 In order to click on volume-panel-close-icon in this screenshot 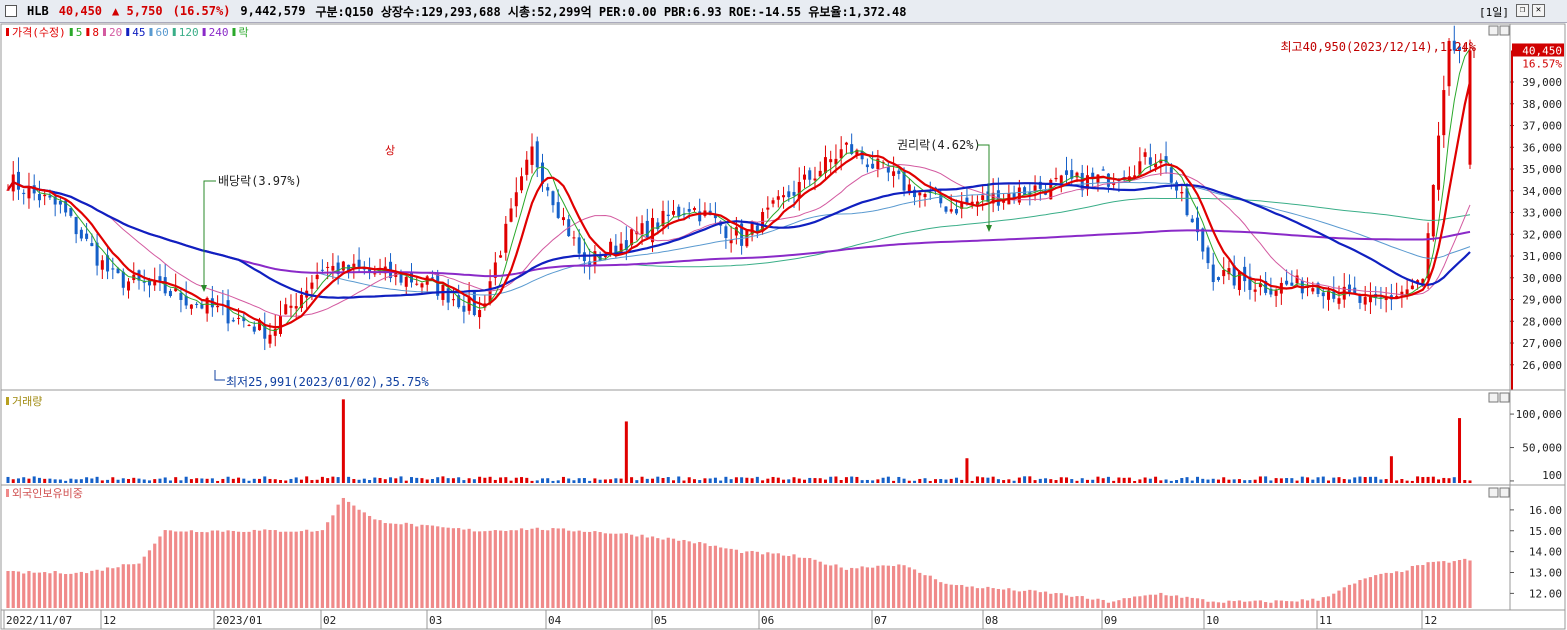, I will do `click(1504, 397)`.